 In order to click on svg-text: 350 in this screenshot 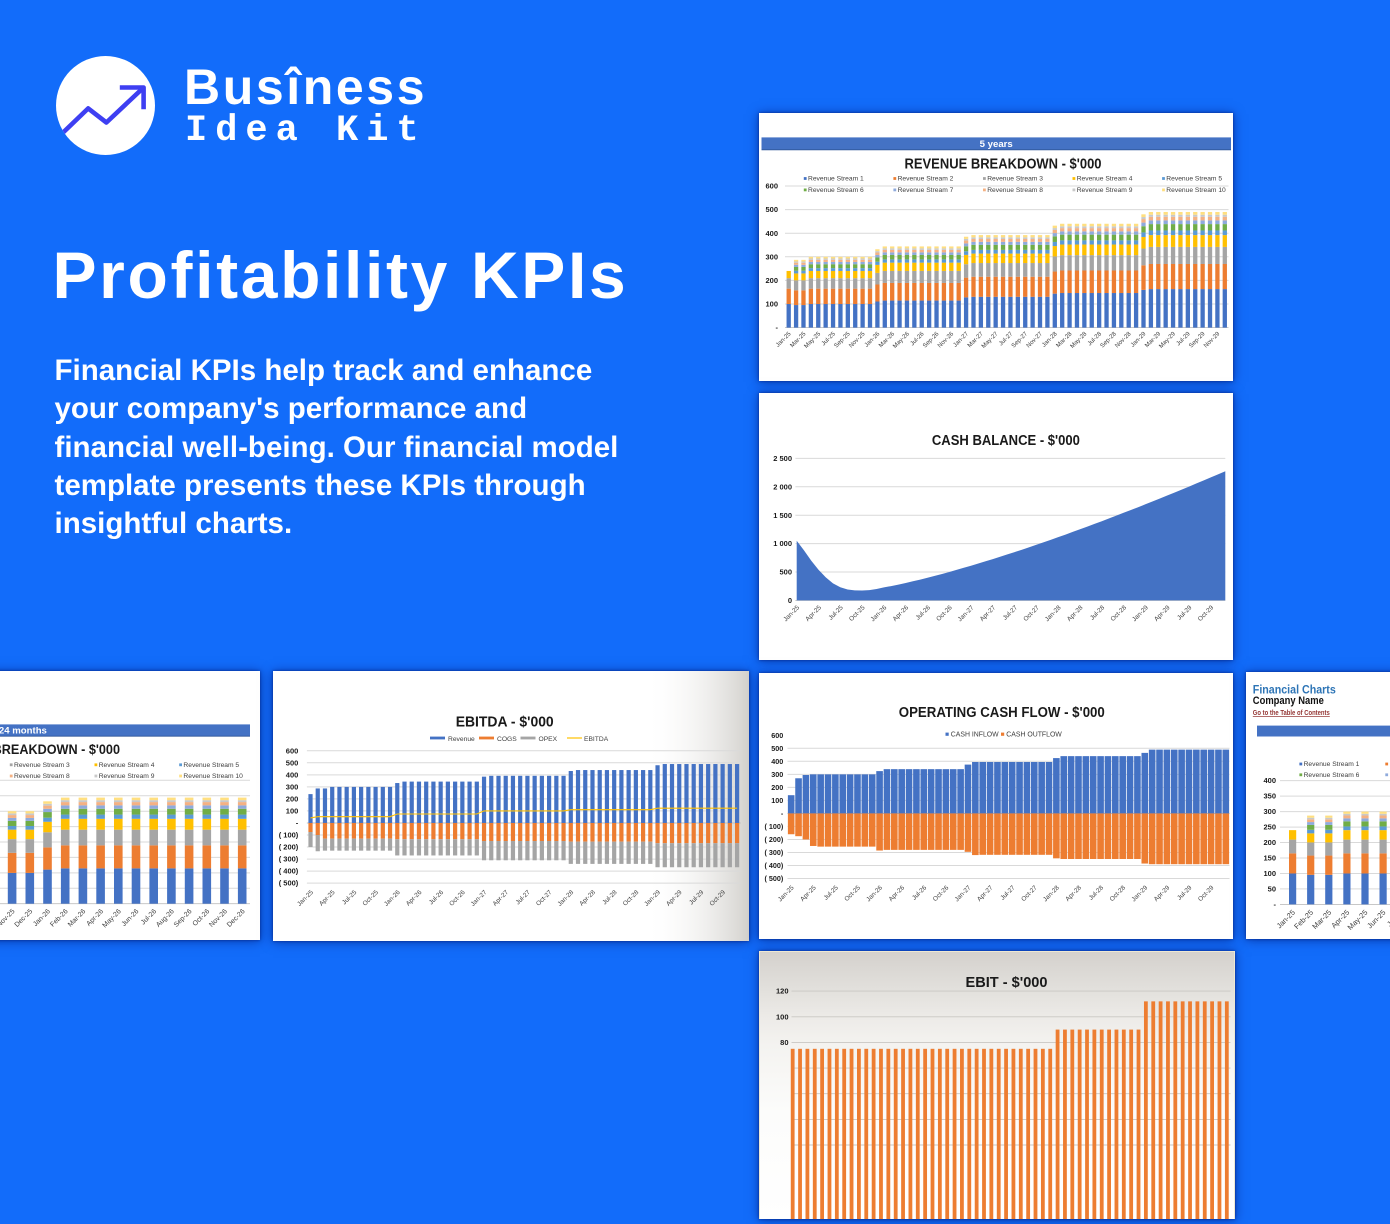, I will do `click(1269, 795)`.